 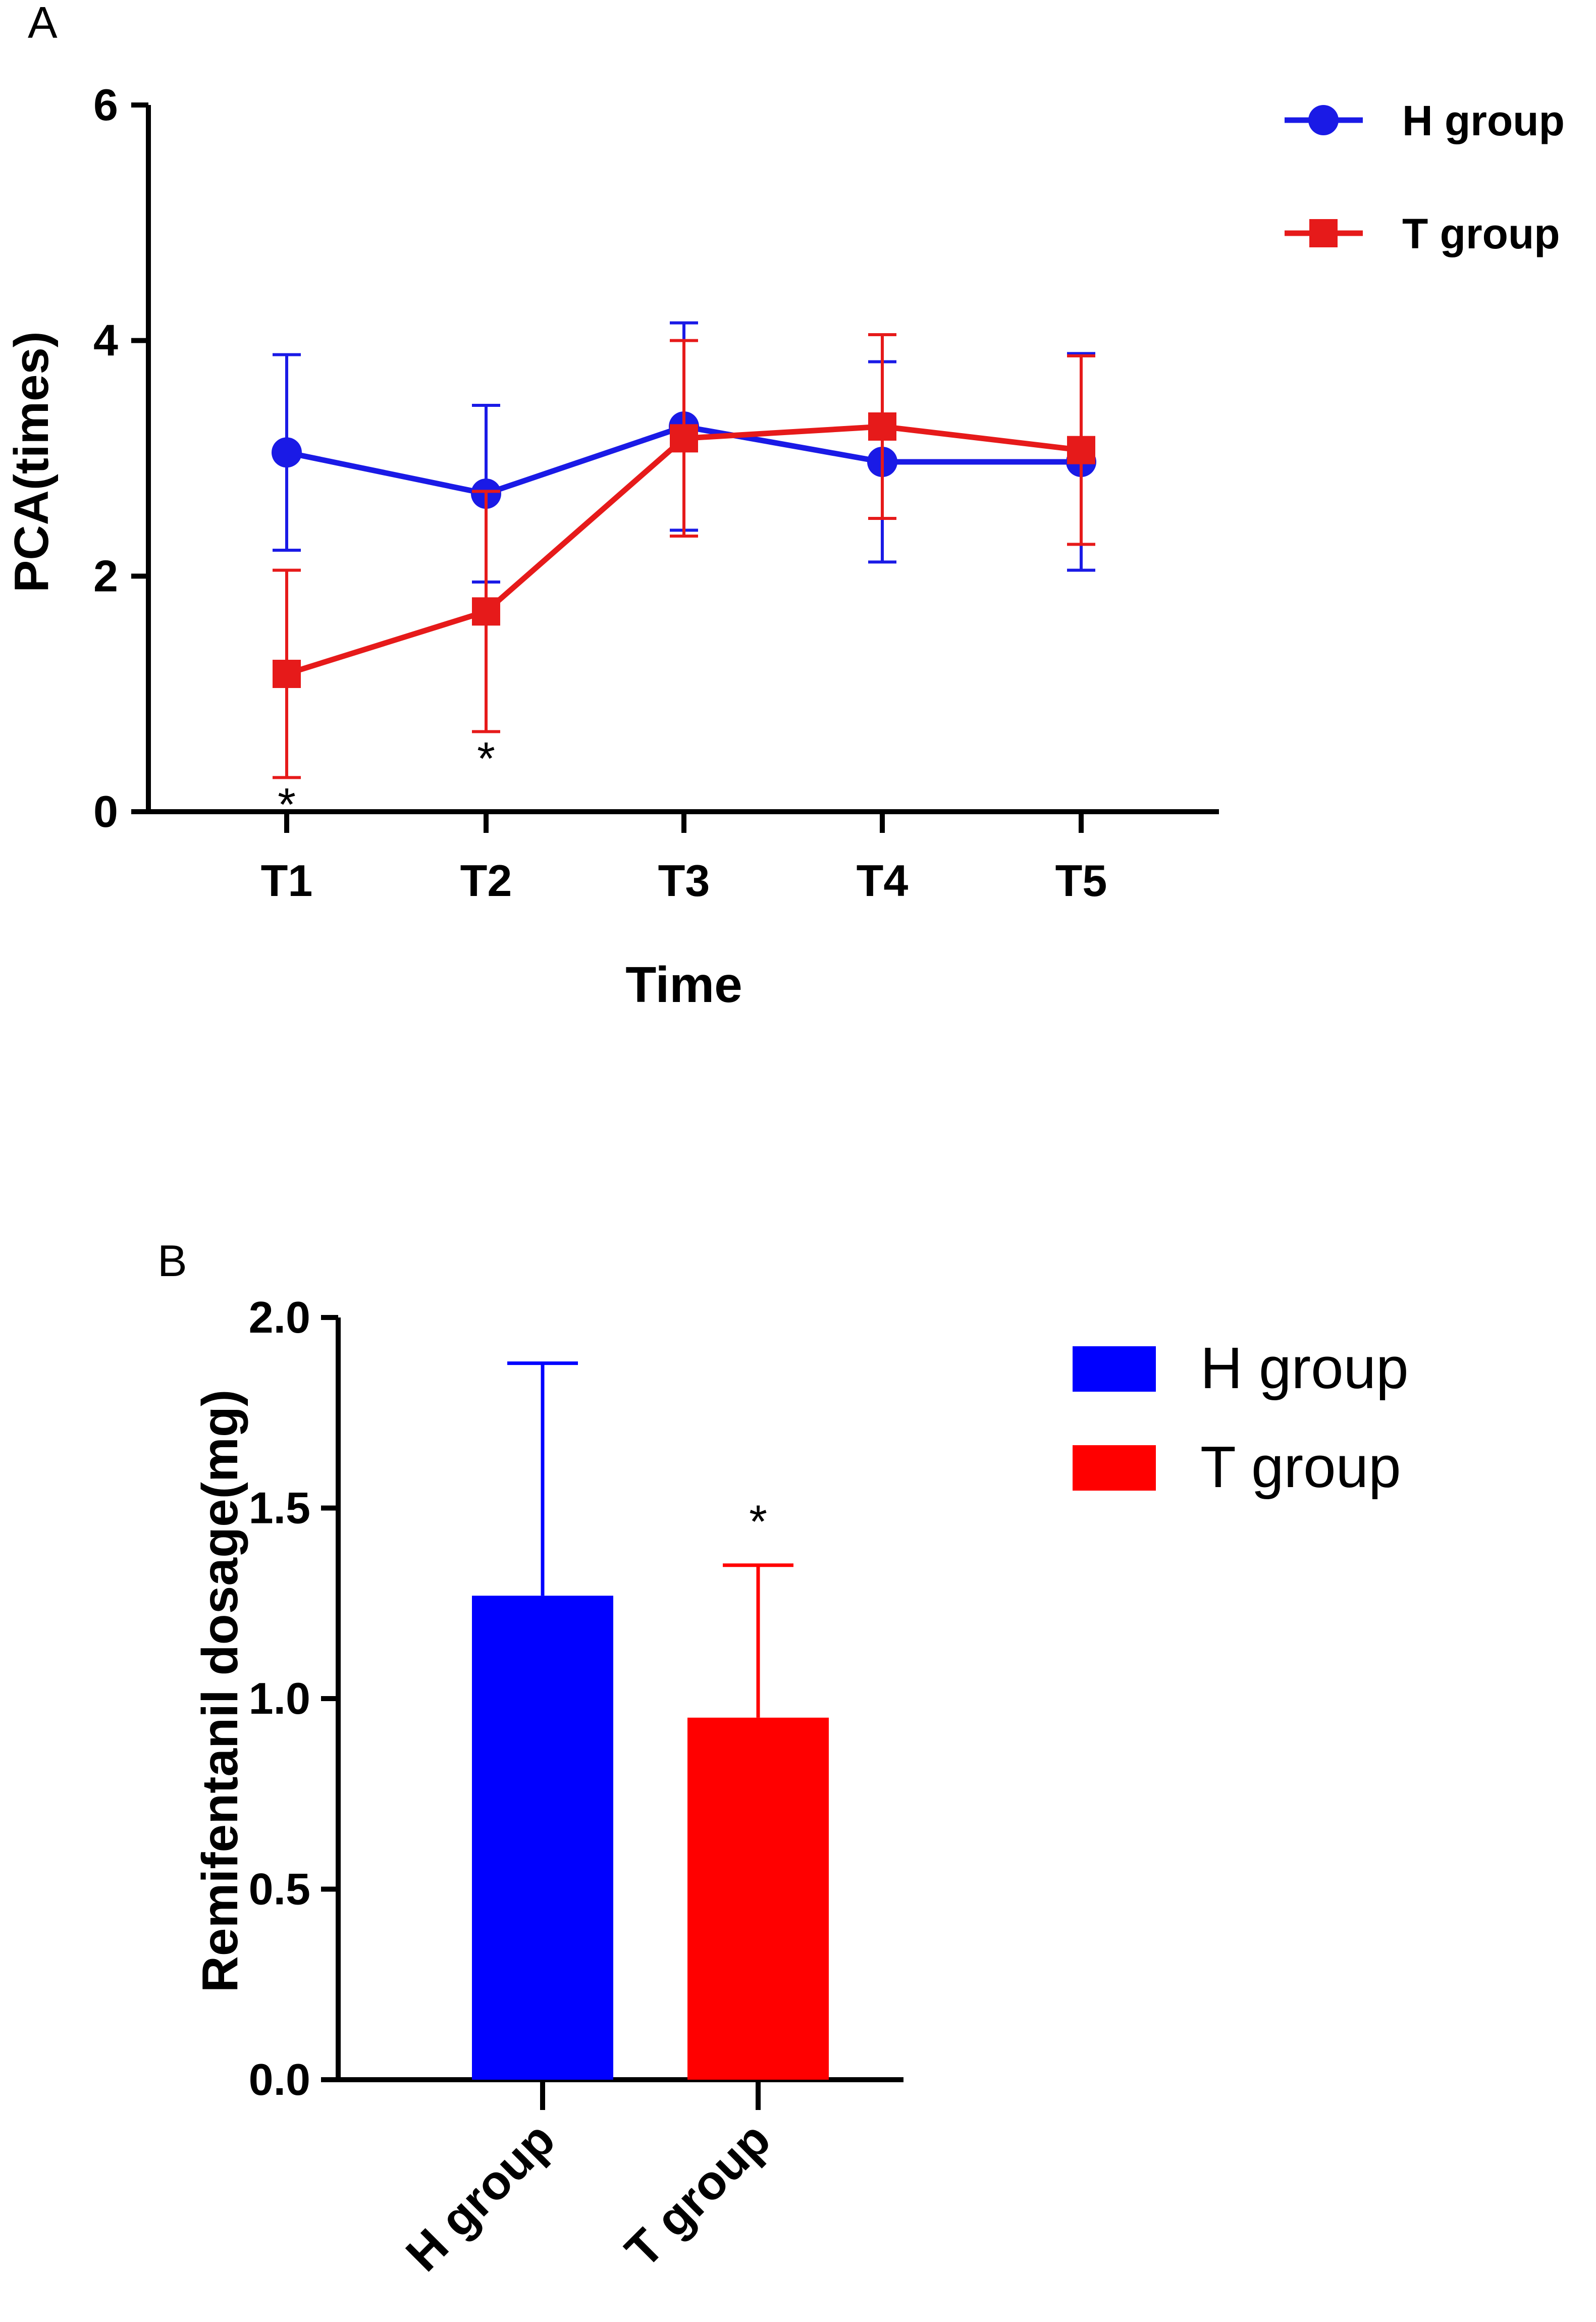 I want to click on panel-a-series, so click(x=684, y=550).